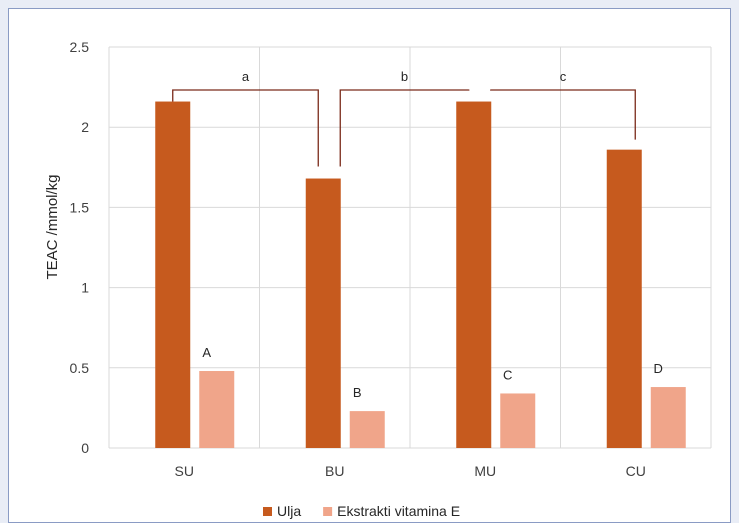 The width and height of the screenshot is (739, 523). I want to click on legend: Ulja Ekstrakti vitamina E, so click(361, 511).